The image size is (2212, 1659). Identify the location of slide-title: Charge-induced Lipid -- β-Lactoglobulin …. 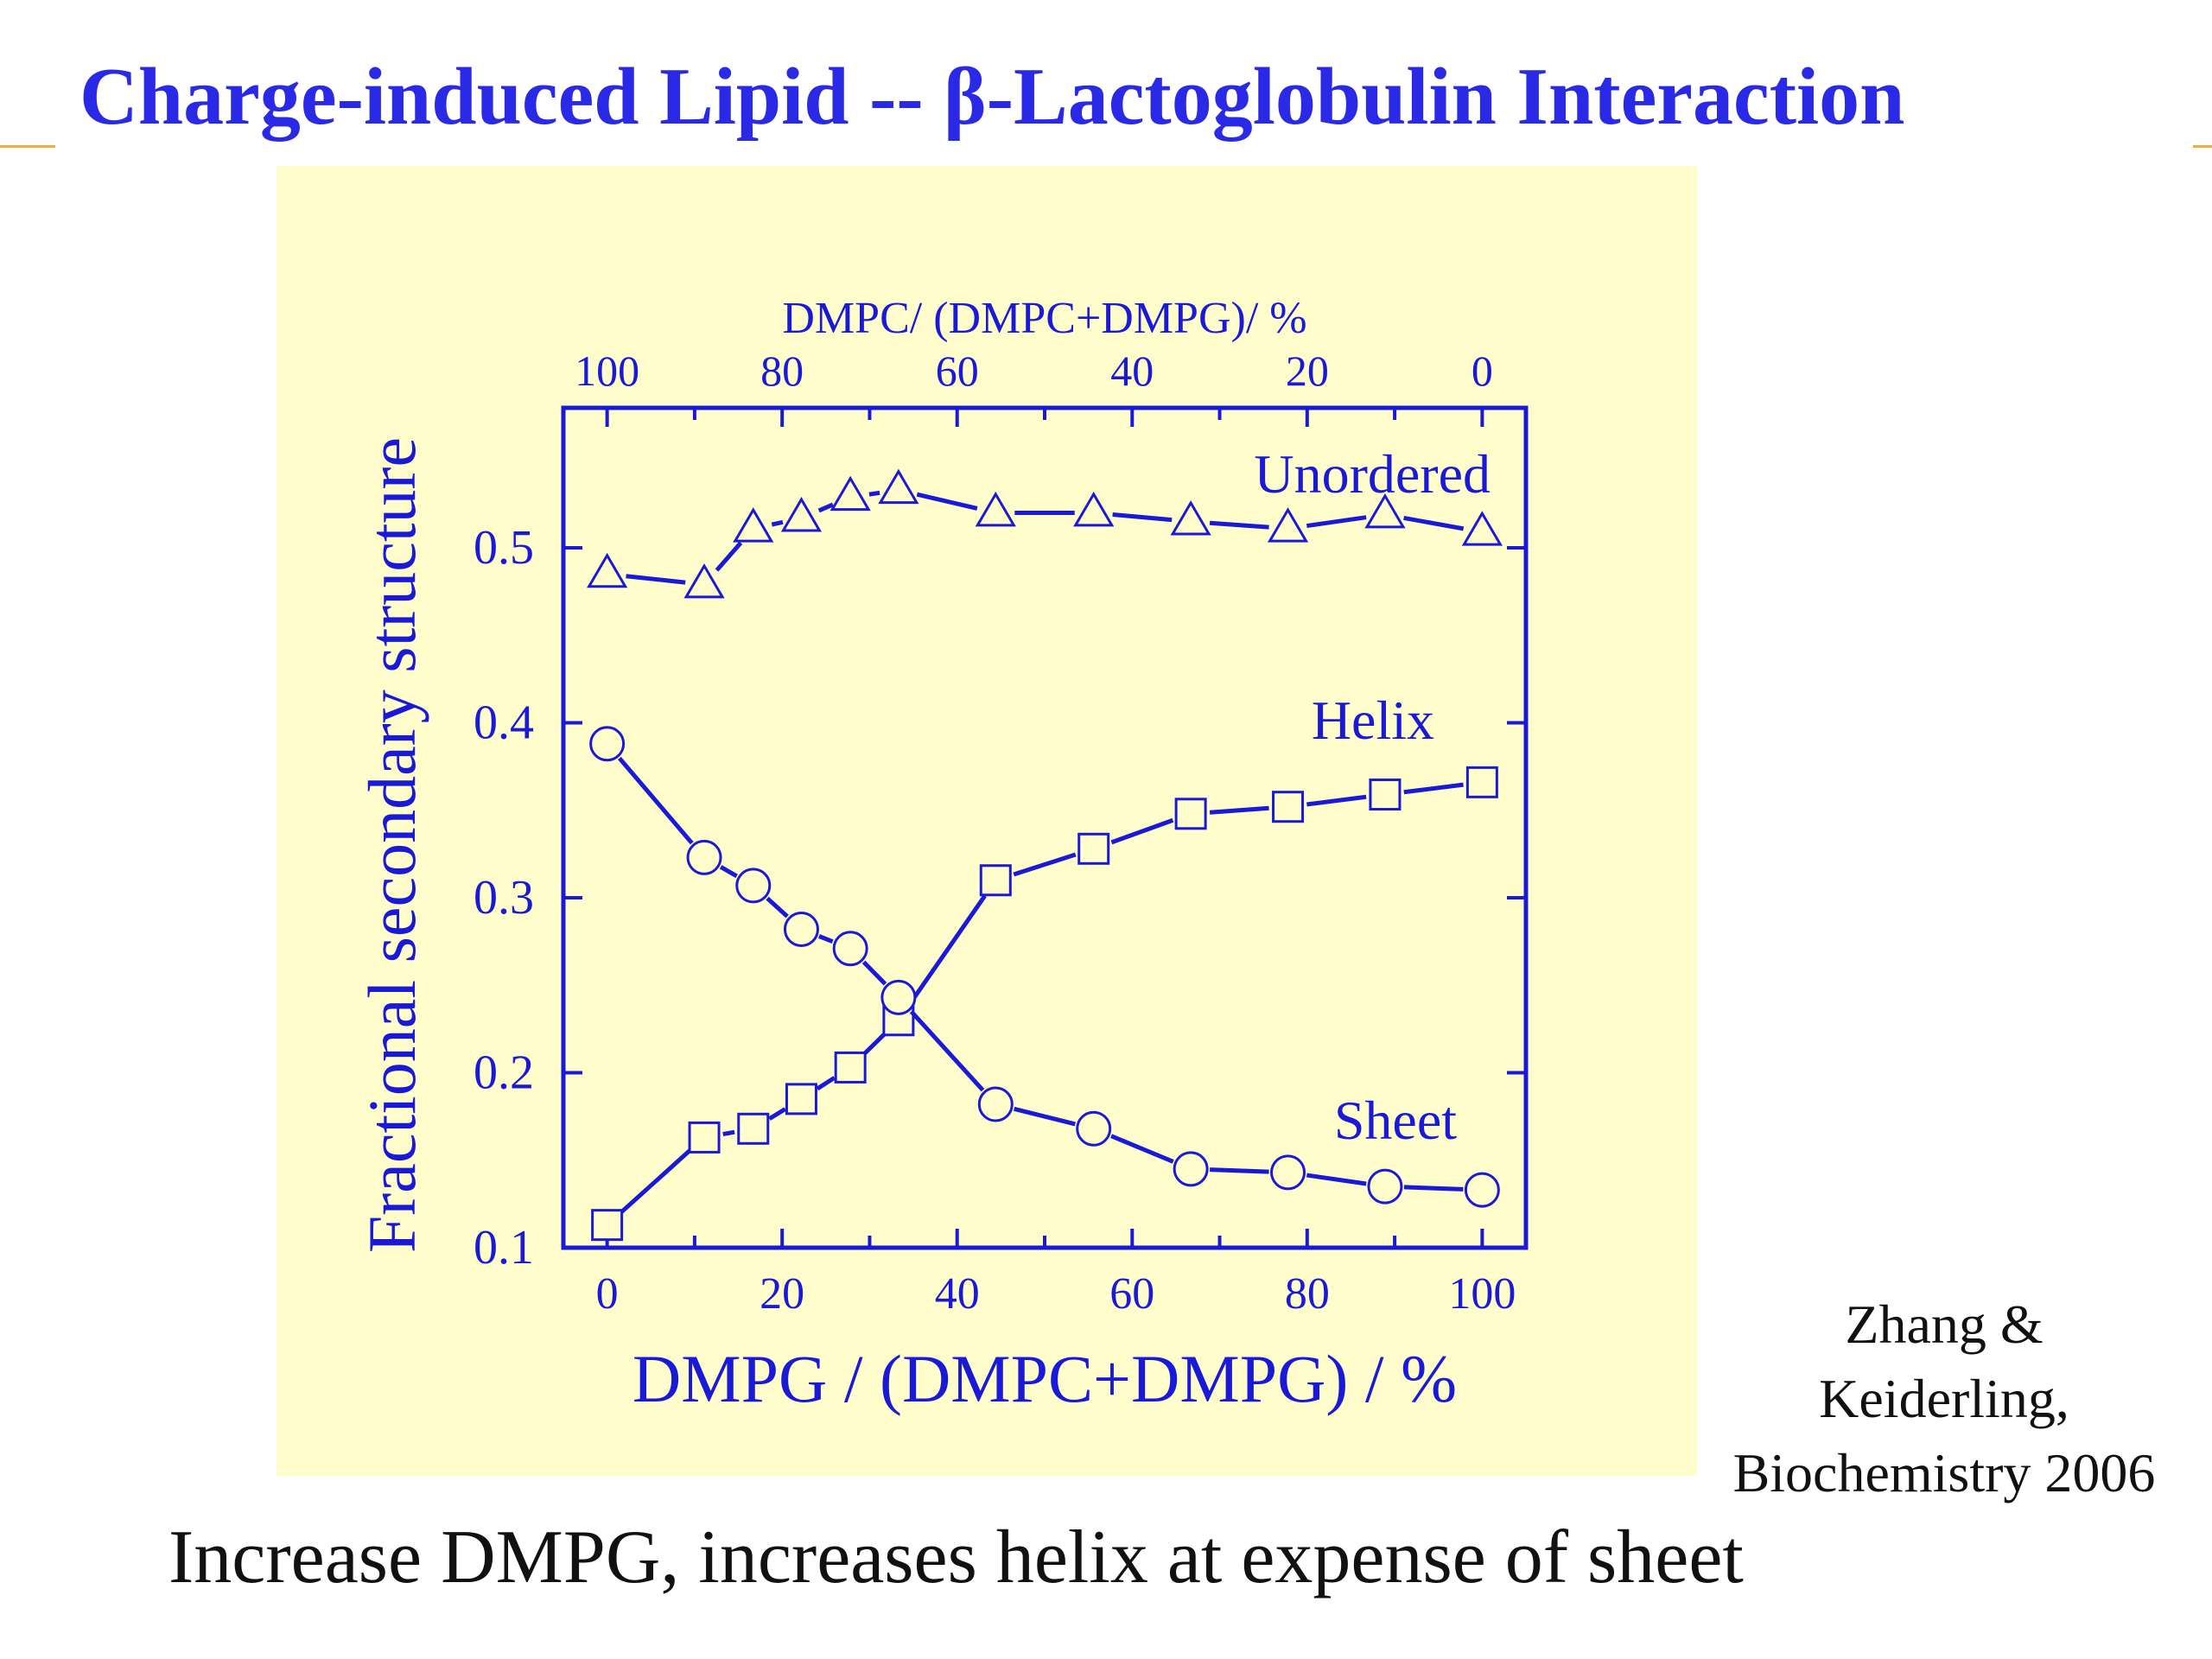
(992, 97).